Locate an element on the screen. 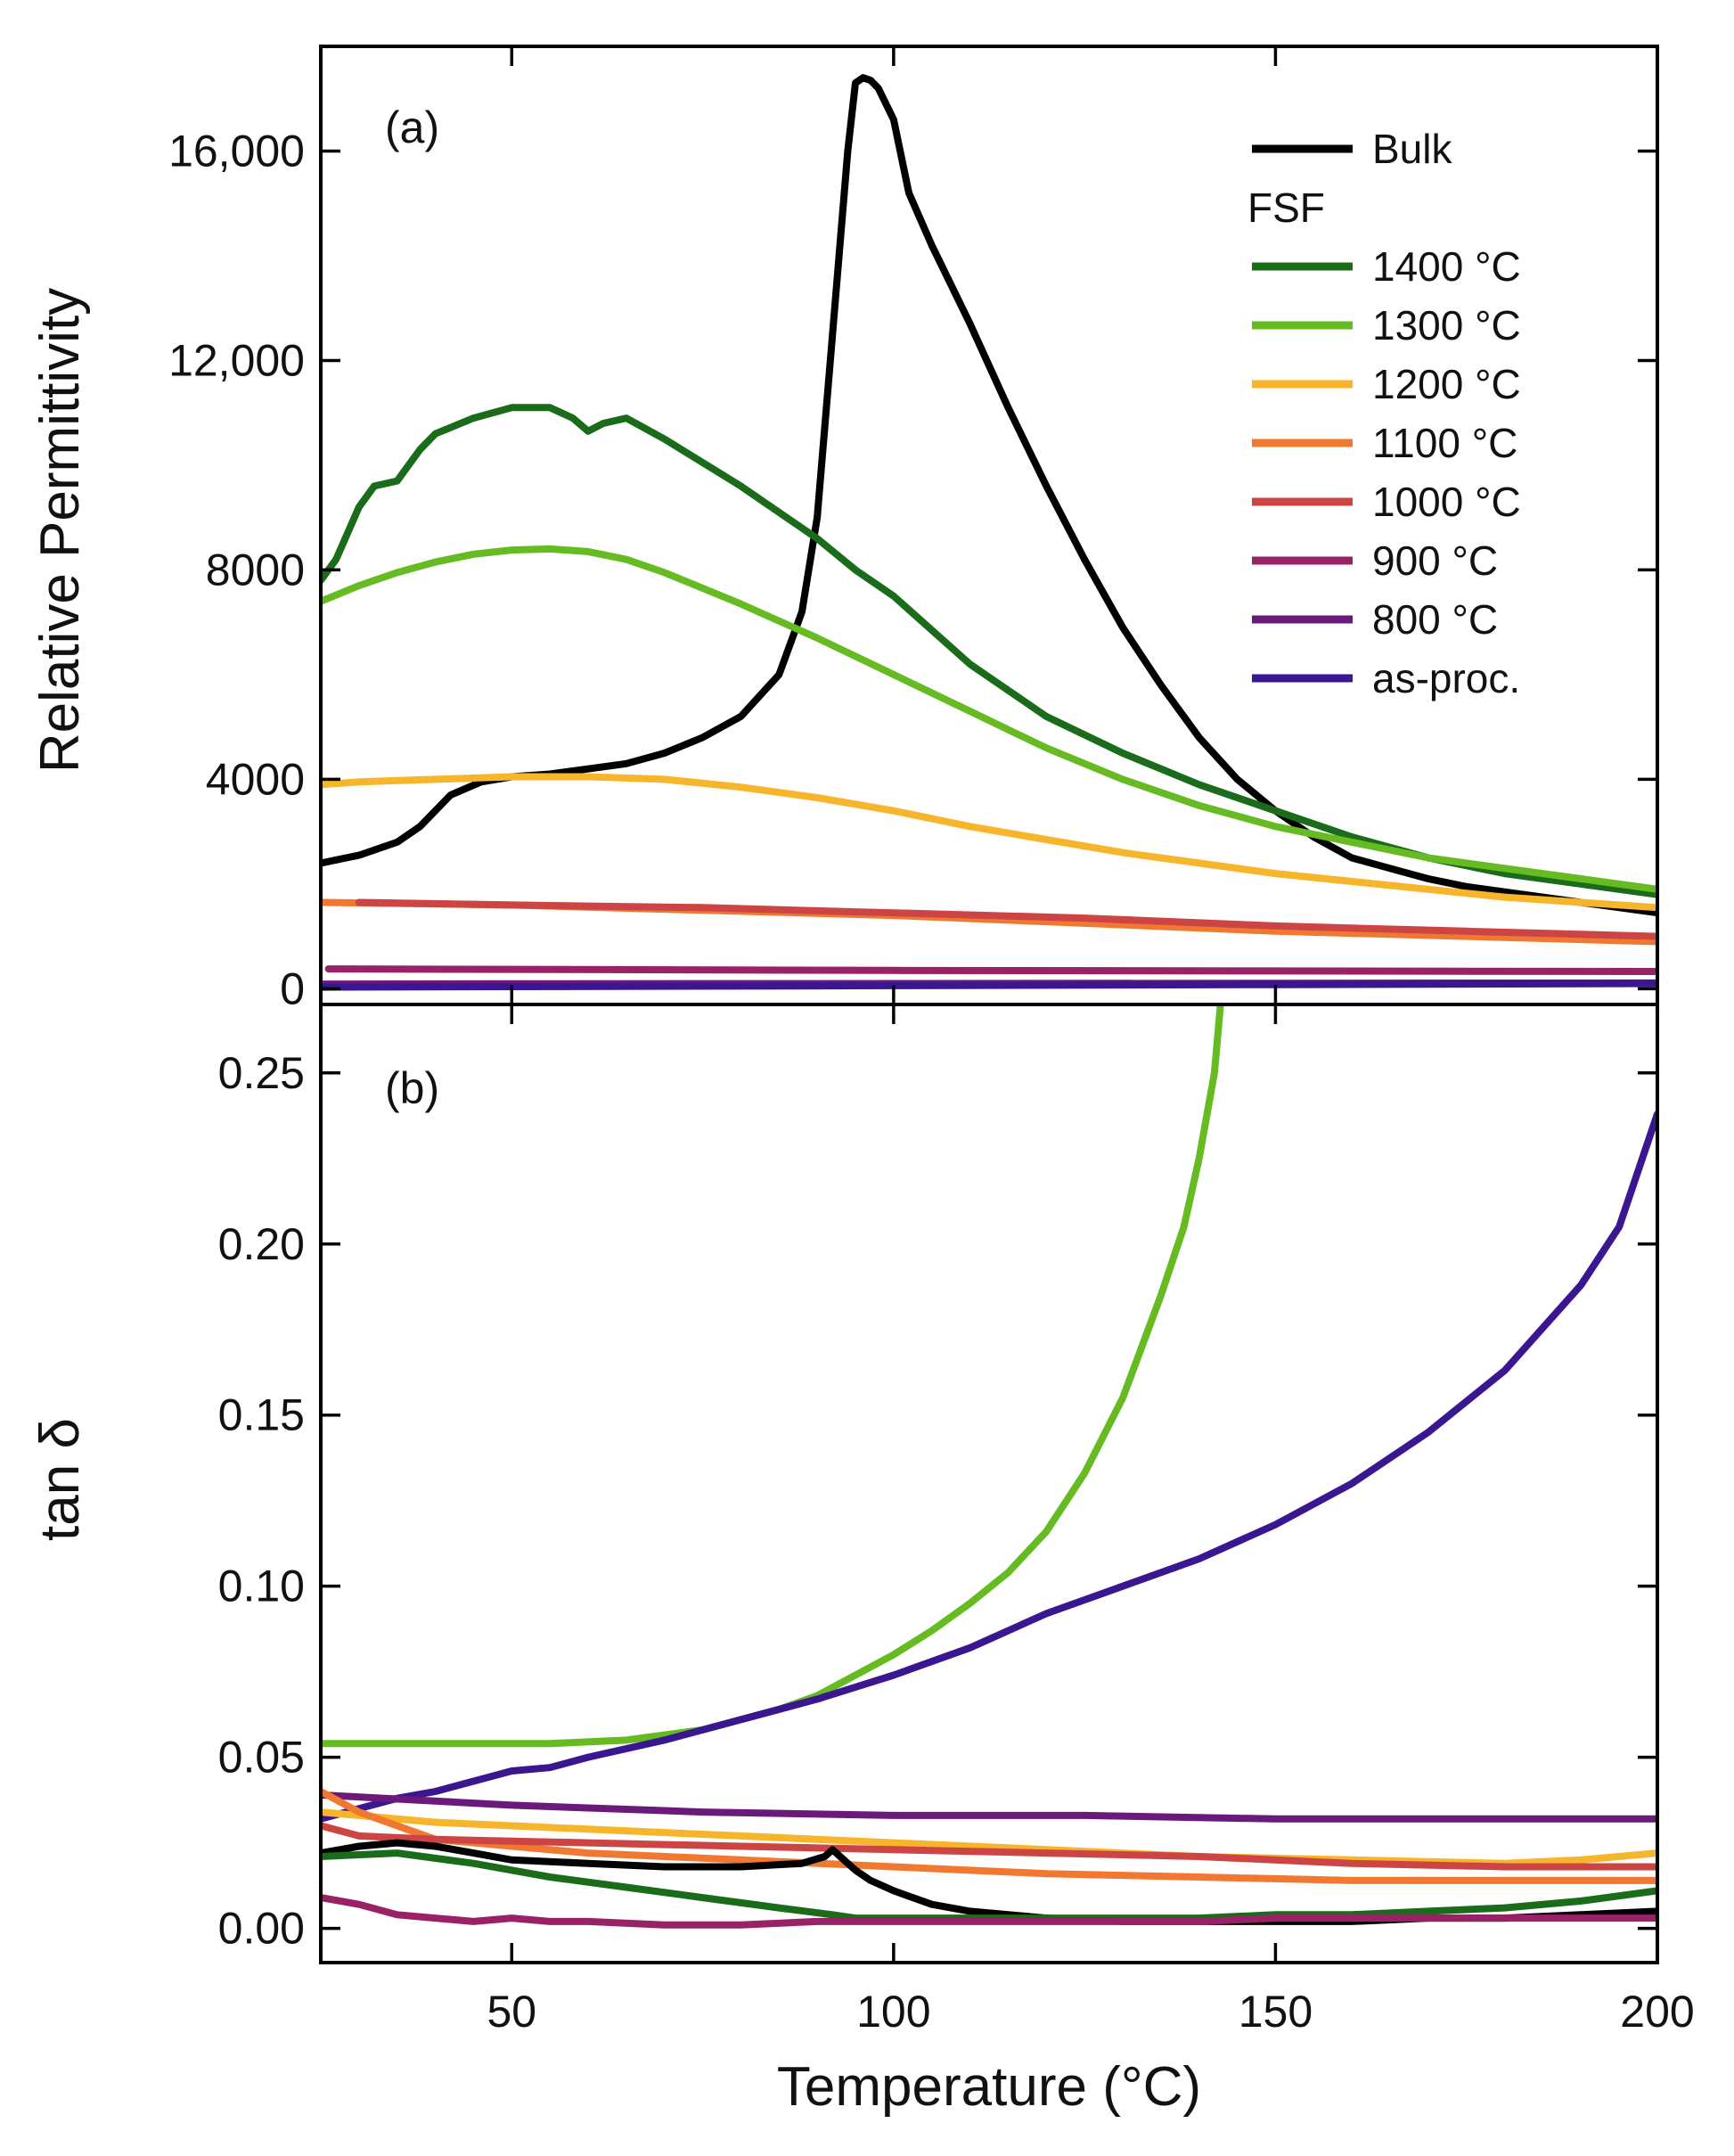  panel-b-y-axis-title: tan δ is located at coordinates (60, 1480).